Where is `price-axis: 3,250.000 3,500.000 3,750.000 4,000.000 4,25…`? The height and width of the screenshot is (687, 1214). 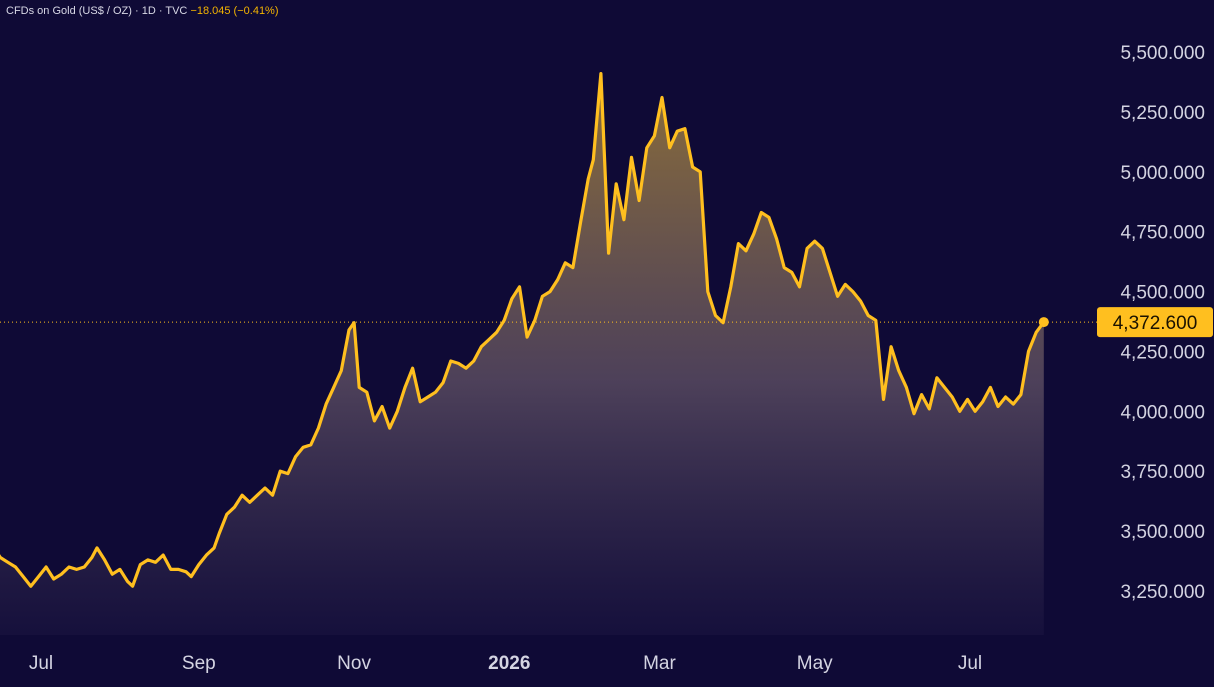 price-axis: 3,250.000 3,500.000 3,750.000 4,000.000 4,25… is located at coordinates (1162, 323).